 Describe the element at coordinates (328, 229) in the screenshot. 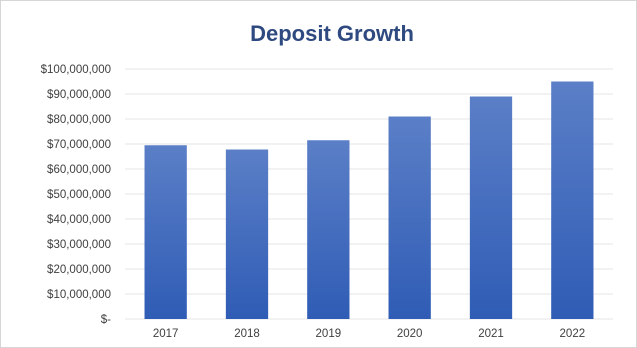

I see `bar-2019` at that location.